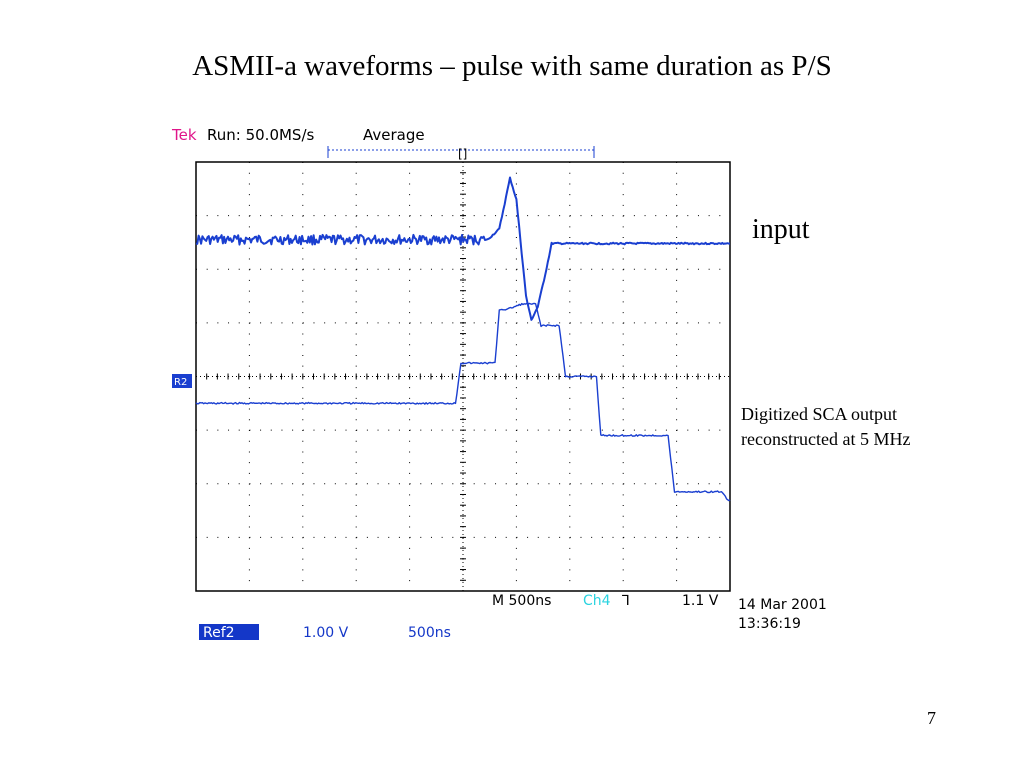 The image size is (1024, 768). I want to click on trigger-channel: Ch4, so click(597, 601).